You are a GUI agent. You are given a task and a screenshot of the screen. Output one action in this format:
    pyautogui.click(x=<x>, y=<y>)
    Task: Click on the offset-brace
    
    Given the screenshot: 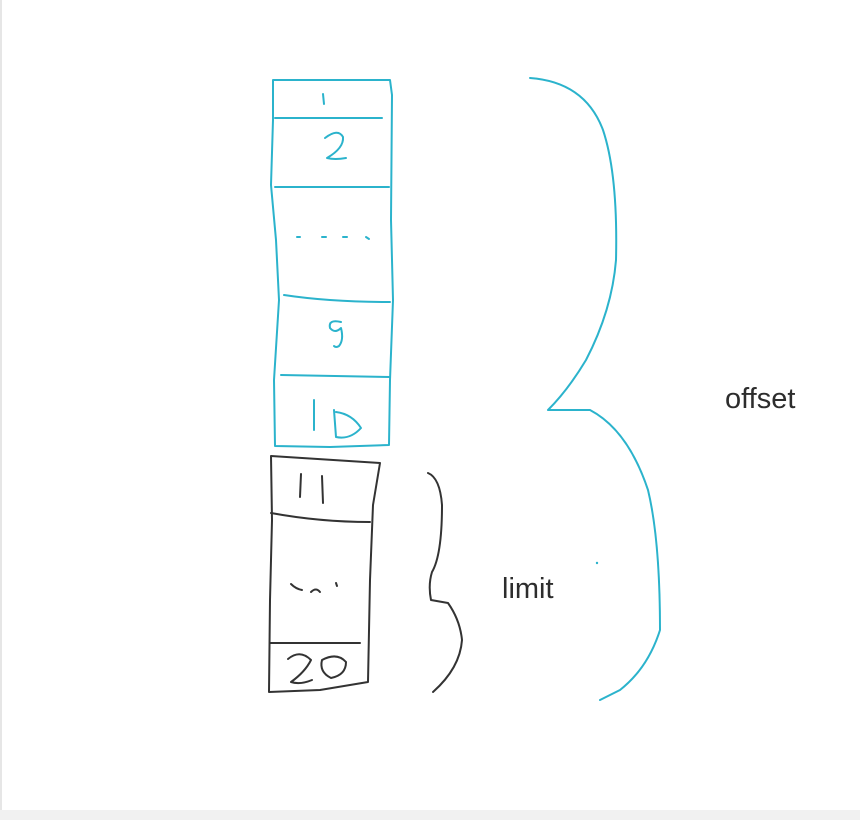 What is the action you would take?
    pyautogui.click(x=595, y=389)
    